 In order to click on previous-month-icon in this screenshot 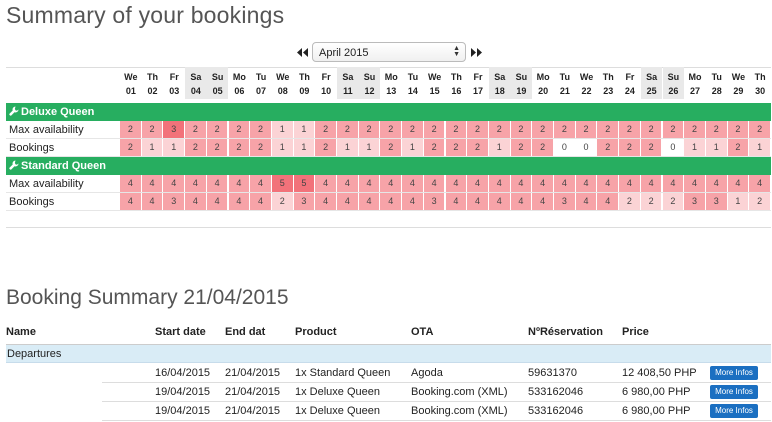, I will do `click(302, 52)`.